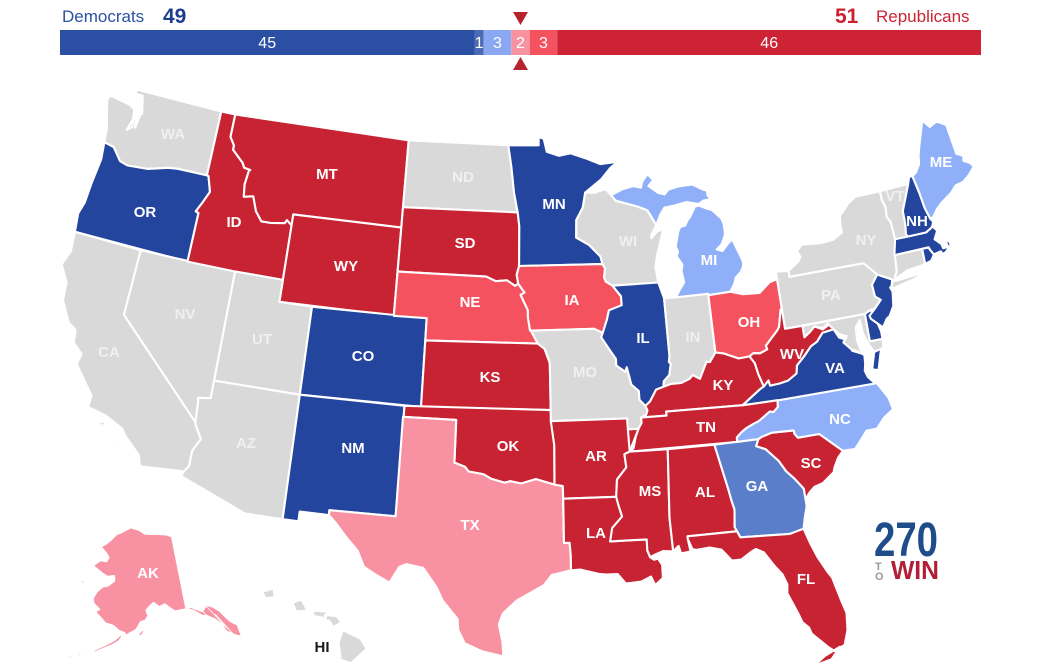  What do you see at coordinates (650, 491) in the screenshot?
I see `svg-text: MS` at bounding box center [650, 491].